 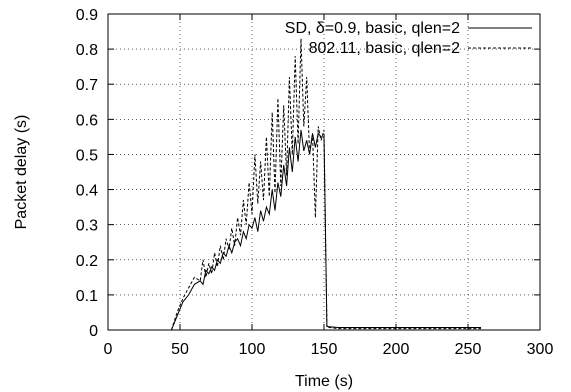 I want to click on x-tick-label: 50, so click(x=180, y=349).